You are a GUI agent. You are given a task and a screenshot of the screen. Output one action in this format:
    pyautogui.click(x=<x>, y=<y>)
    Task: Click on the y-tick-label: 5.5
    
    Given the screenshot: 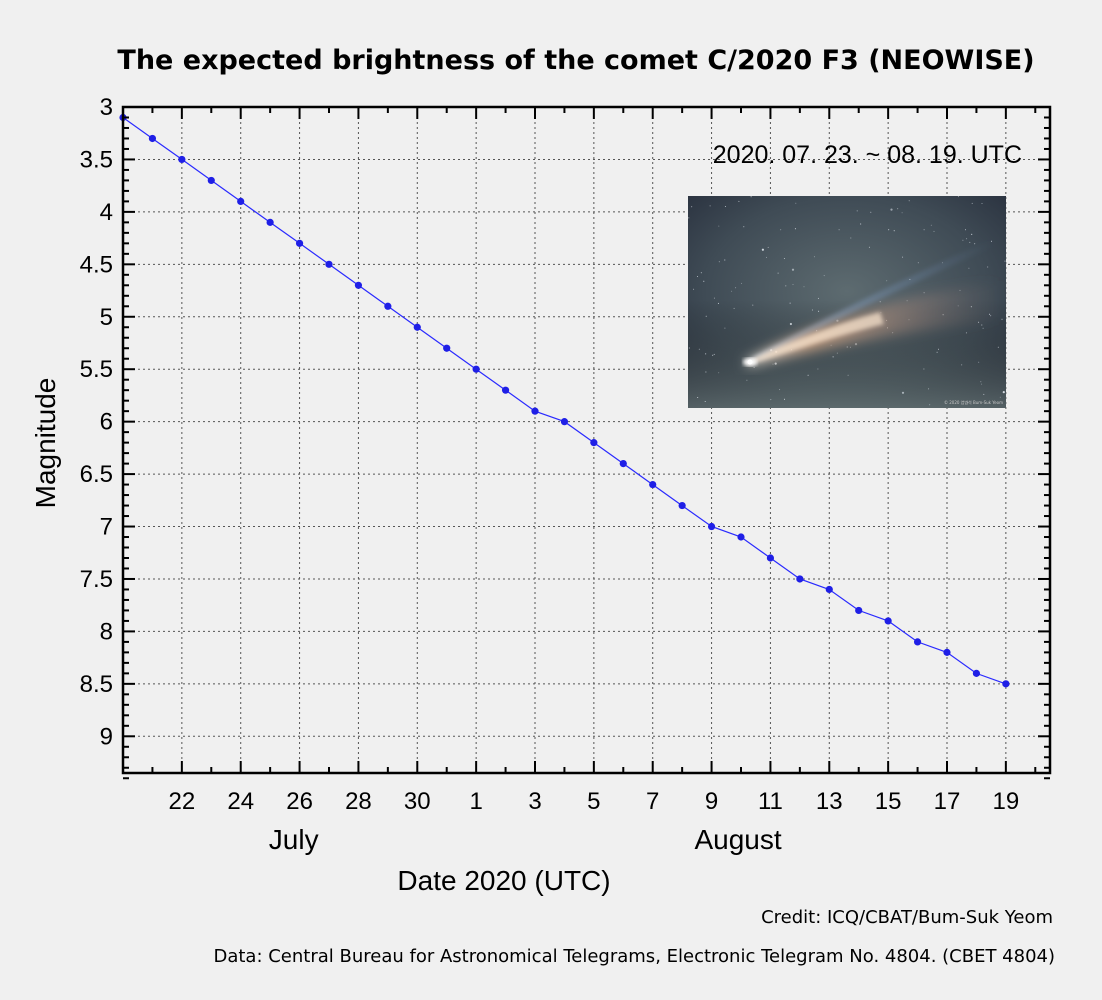 What is the action you would take?
    pyautogui.click(x=96, y=369)
    